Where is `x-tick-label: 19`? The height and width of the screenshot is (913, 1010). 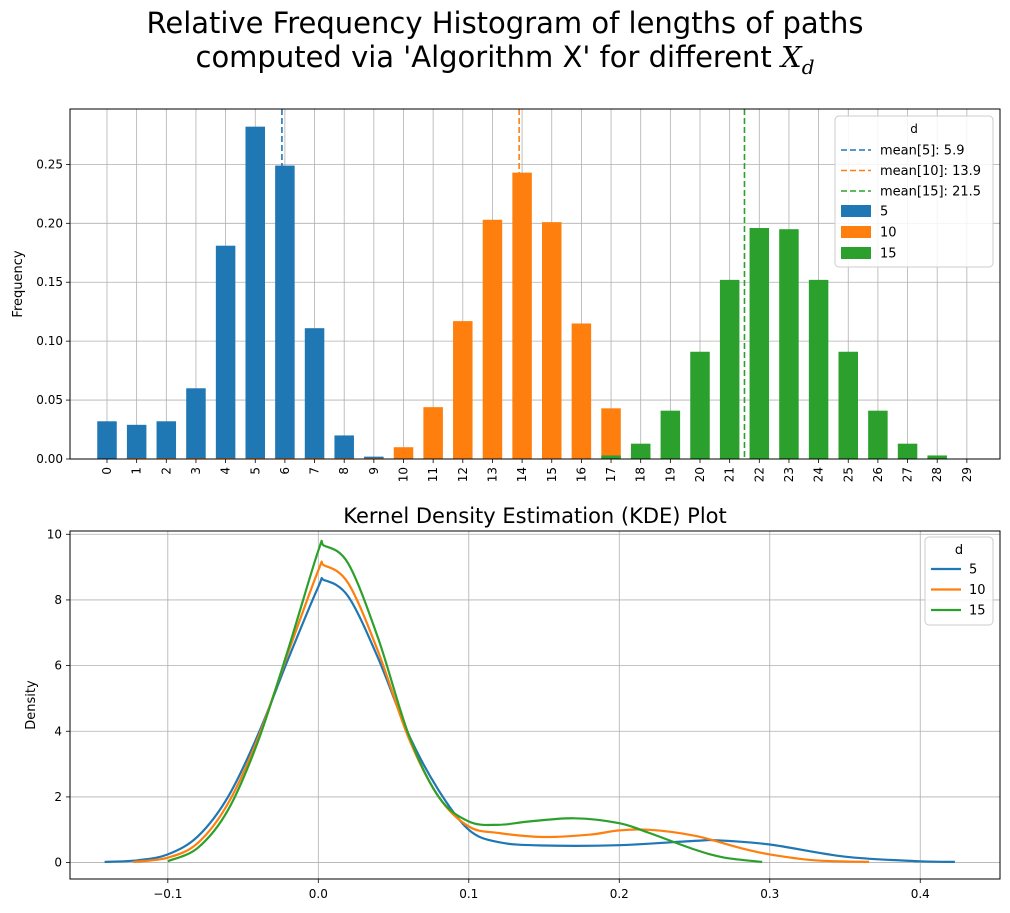 x-tick-label: 19 is located at coordinates (670, 474).